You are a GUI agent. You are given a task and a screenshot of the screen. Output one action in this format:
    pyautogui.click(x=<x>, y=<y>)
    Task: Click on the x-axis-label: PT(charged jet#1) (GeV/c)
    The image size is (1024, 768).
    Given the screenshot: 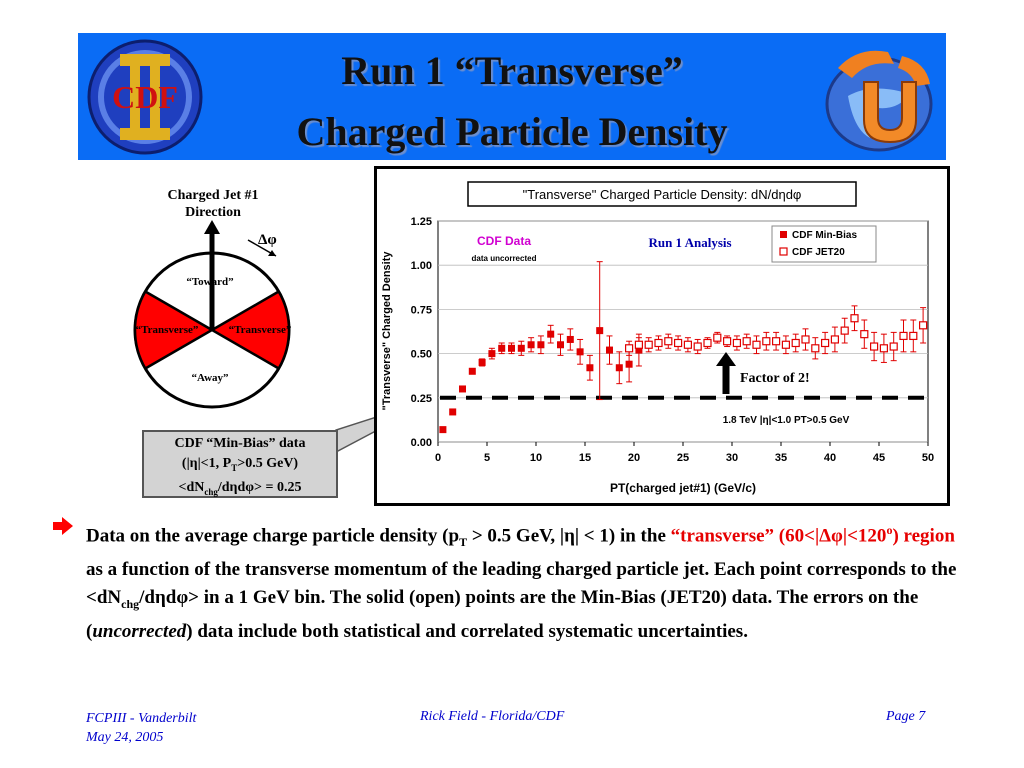 What is the action you would take?
    pyautogui.click(x=683, y=488)
    